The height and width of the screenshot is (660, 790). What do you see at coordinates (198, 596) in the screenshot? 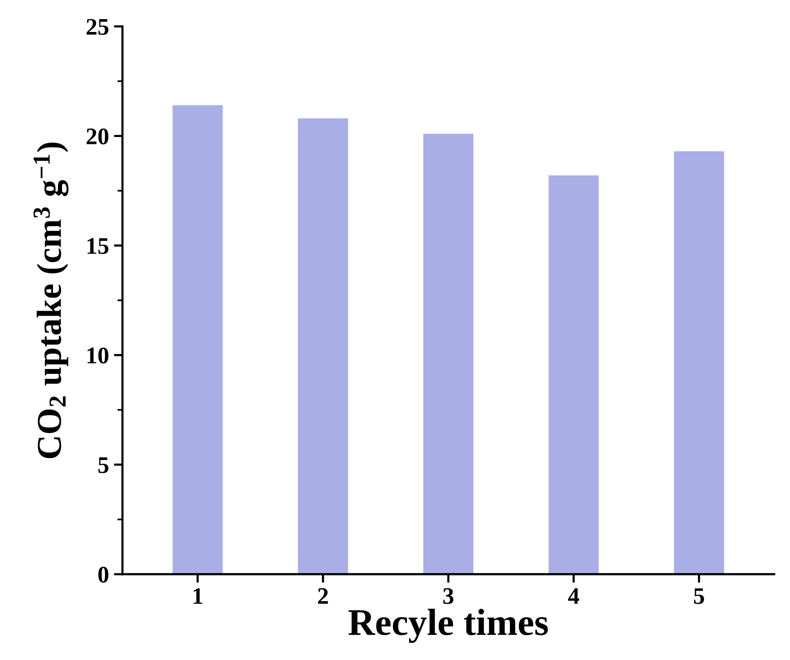
I see `x-tick-label: 1` at bounding box center [198, 596].